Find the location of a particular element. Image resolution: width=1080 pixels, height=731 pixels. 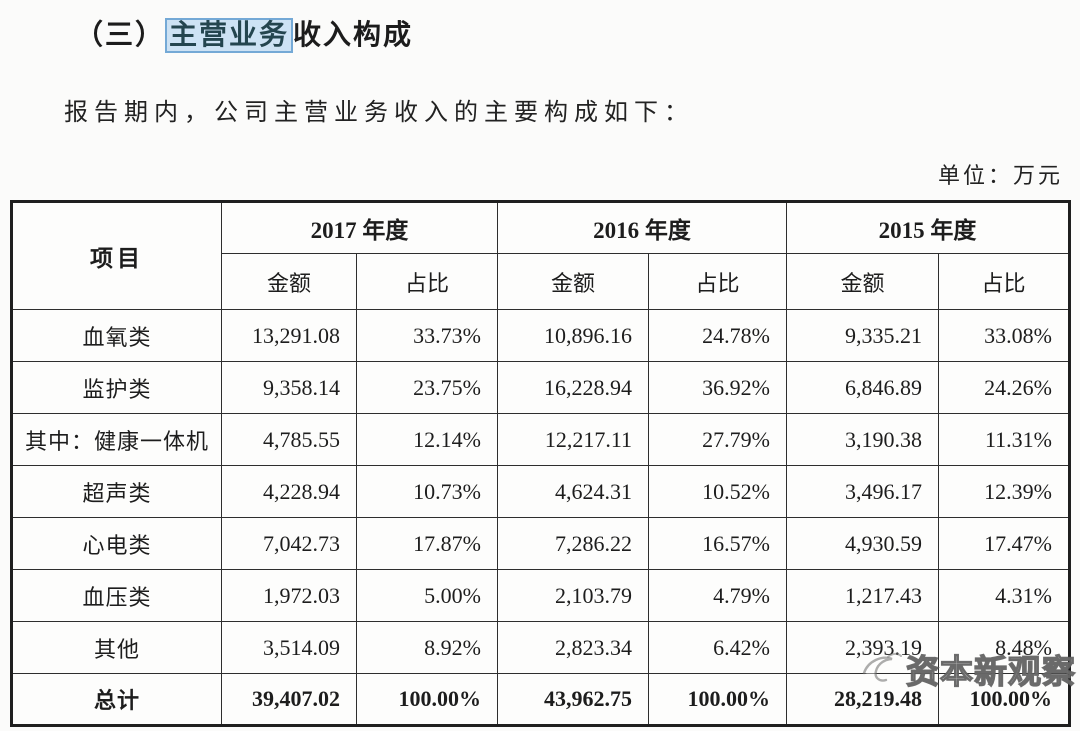

table-header-year-row: 项目 2017 年度 2016 年度 2015 年度 is located at coordinates (540, 255).